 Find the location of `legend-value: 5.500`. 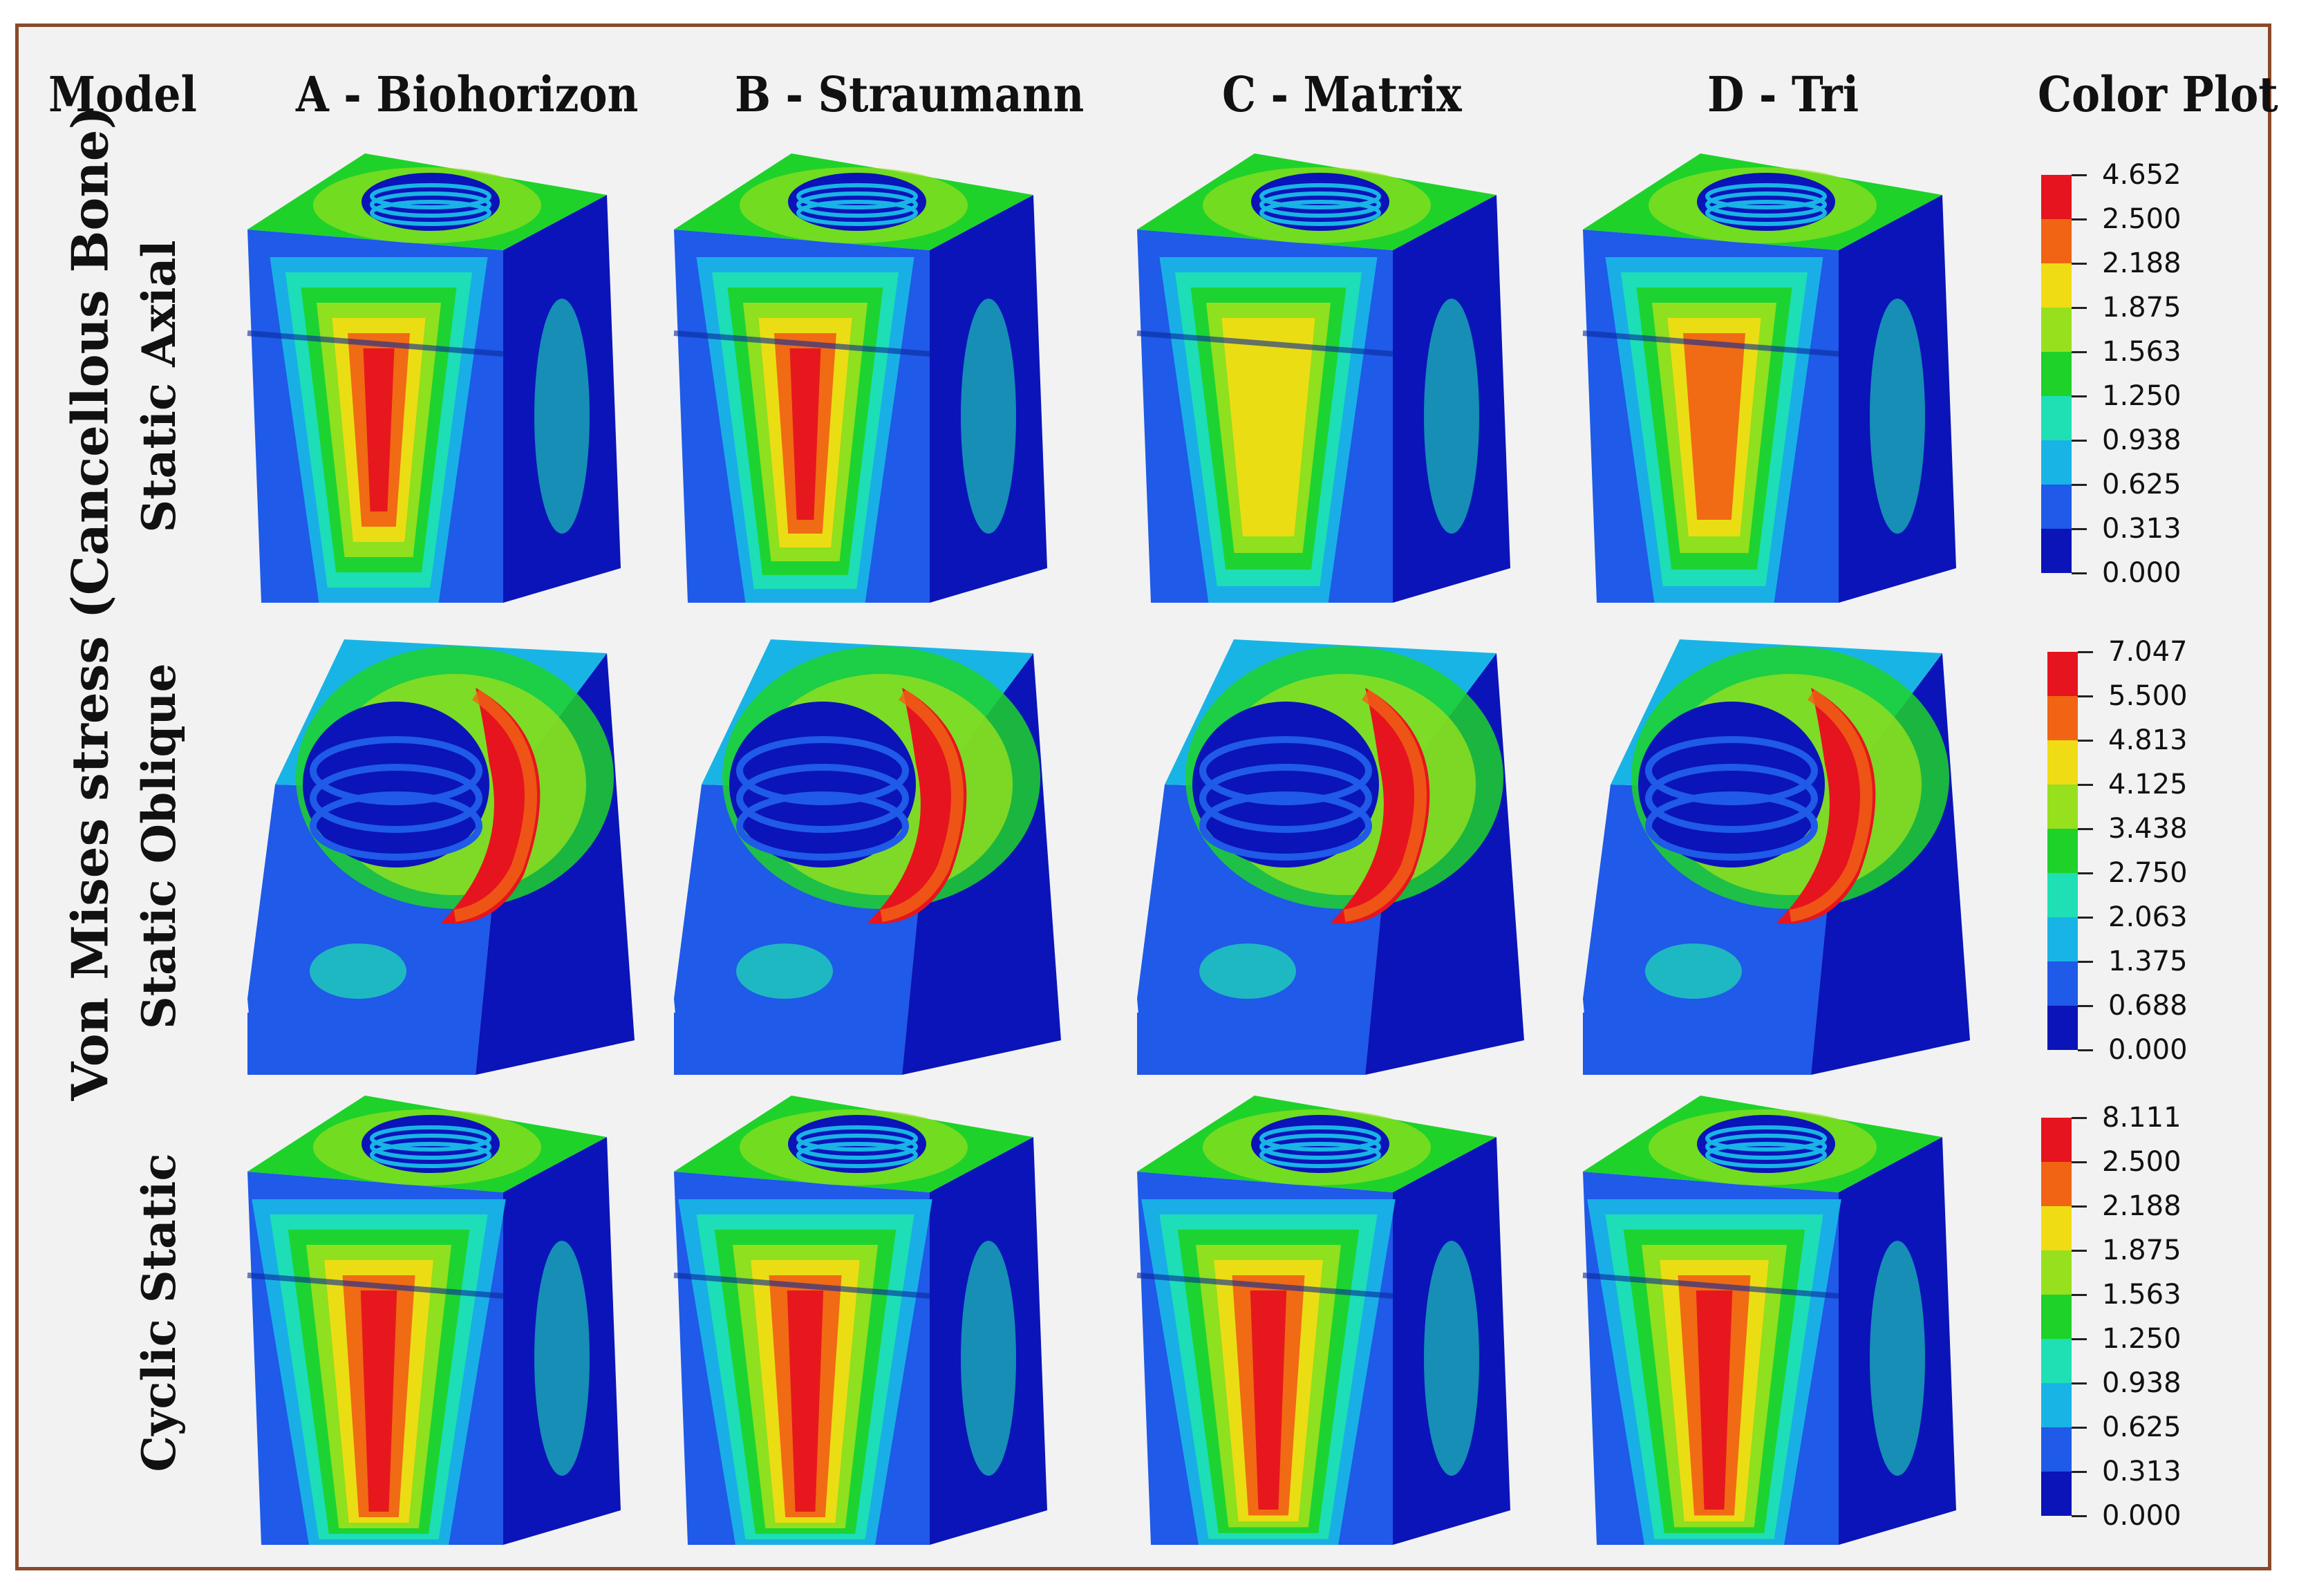

legend-value: 5.500 is located at coordinates (2148, 696).